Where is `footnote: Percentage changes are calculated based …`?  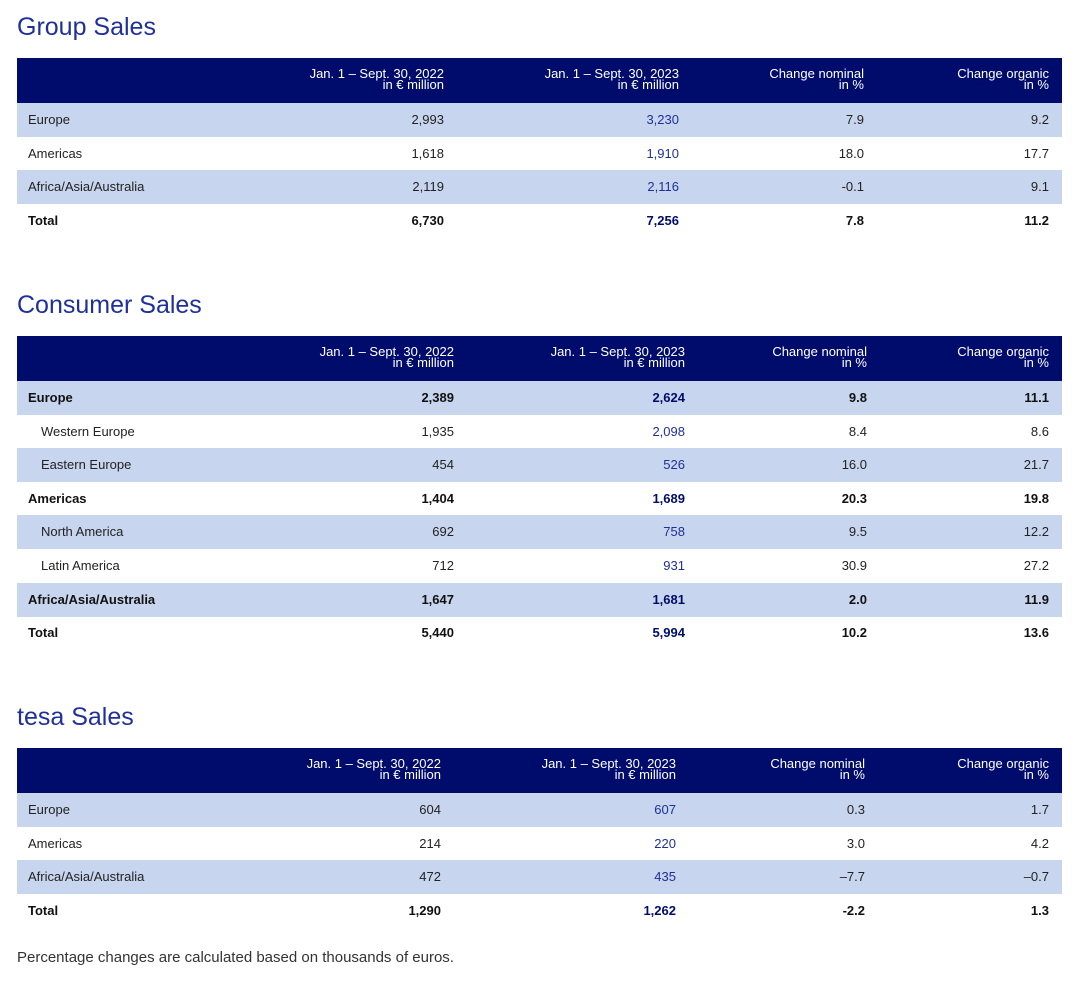 footnote: Percentage changes are calculated based … is located at coordinates (235, 957).